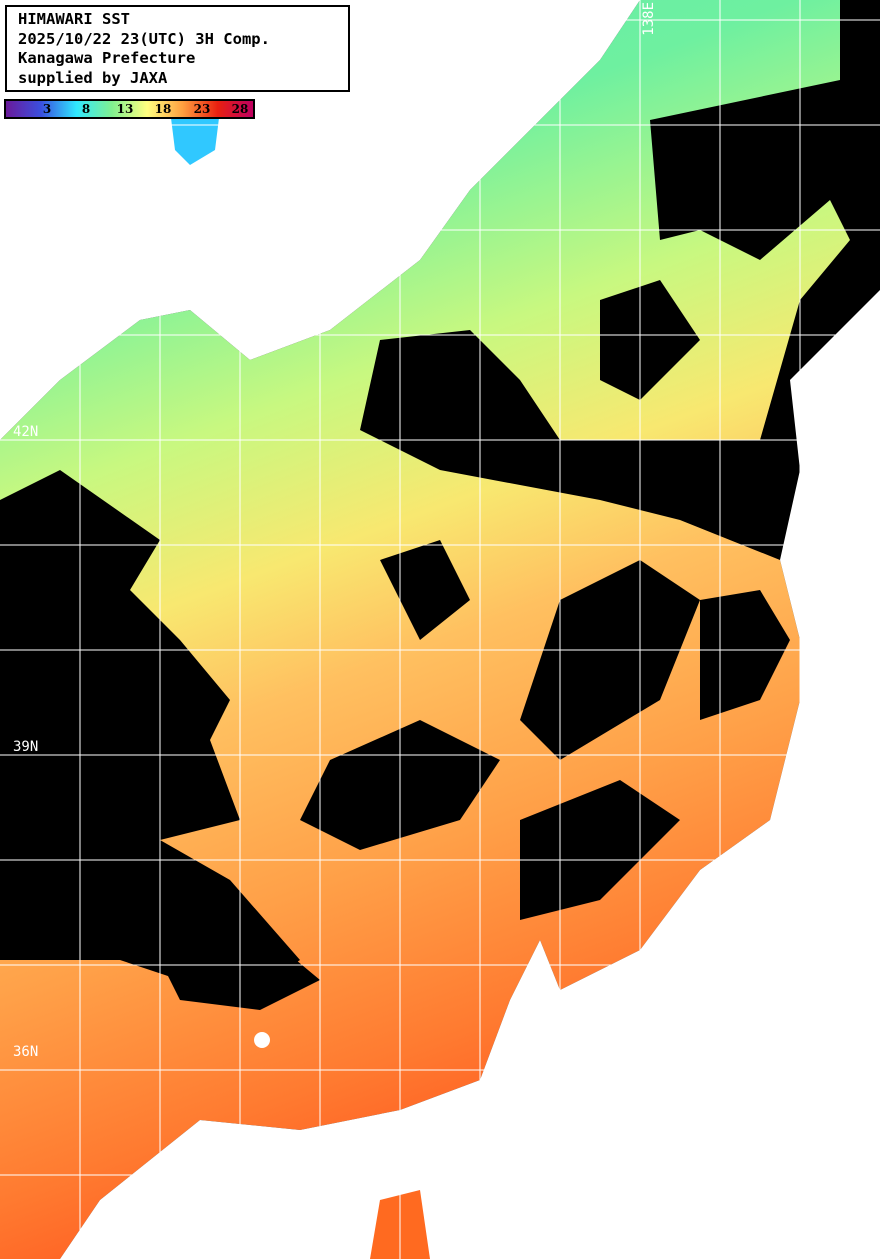 This screenshot has height=1259, width=880. I want to click on title-line: HIMAWARI SST, so click(74, 19).